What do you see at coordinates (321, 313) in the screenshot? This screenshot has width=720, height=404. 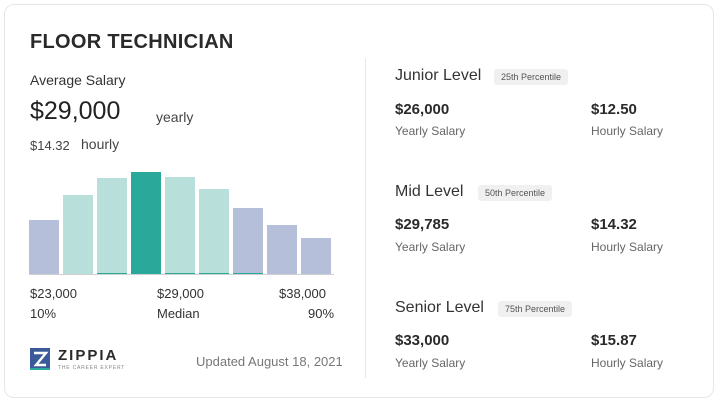 I see `axis-high-percentile: 90%` at bounding box center [321, 313].